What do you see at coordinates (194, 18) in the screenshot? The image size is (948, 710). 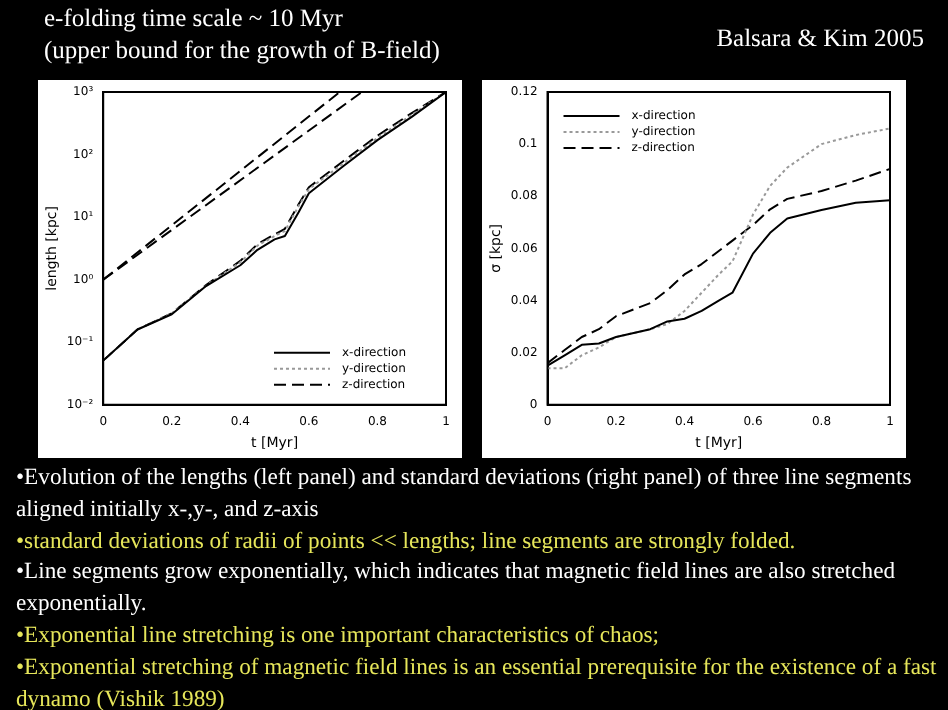 I see `chart-title: e-folding time scale ~ 10 Myr` at bounding box center [194, 18].